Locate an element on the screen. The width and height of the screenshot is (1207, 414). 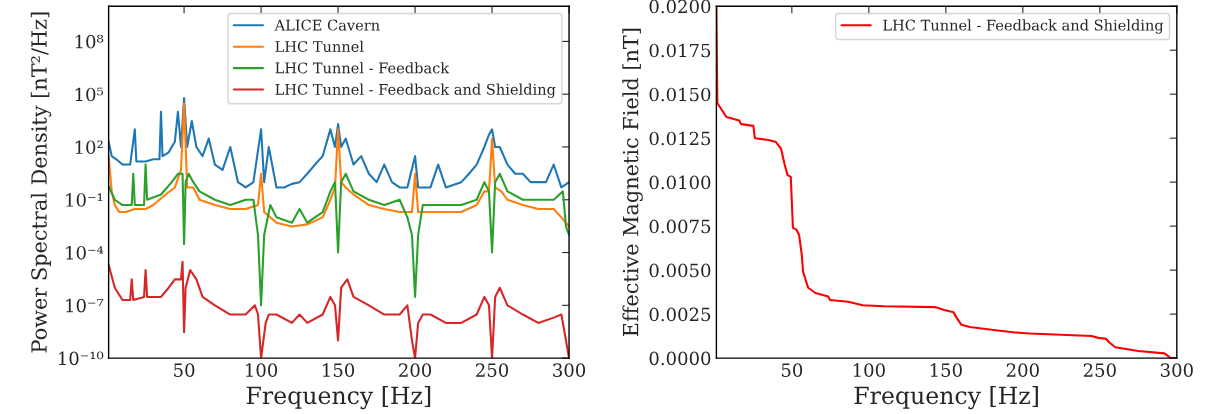
y-tick-label: 10⁻⁴ is located at coordinates (85, 253).